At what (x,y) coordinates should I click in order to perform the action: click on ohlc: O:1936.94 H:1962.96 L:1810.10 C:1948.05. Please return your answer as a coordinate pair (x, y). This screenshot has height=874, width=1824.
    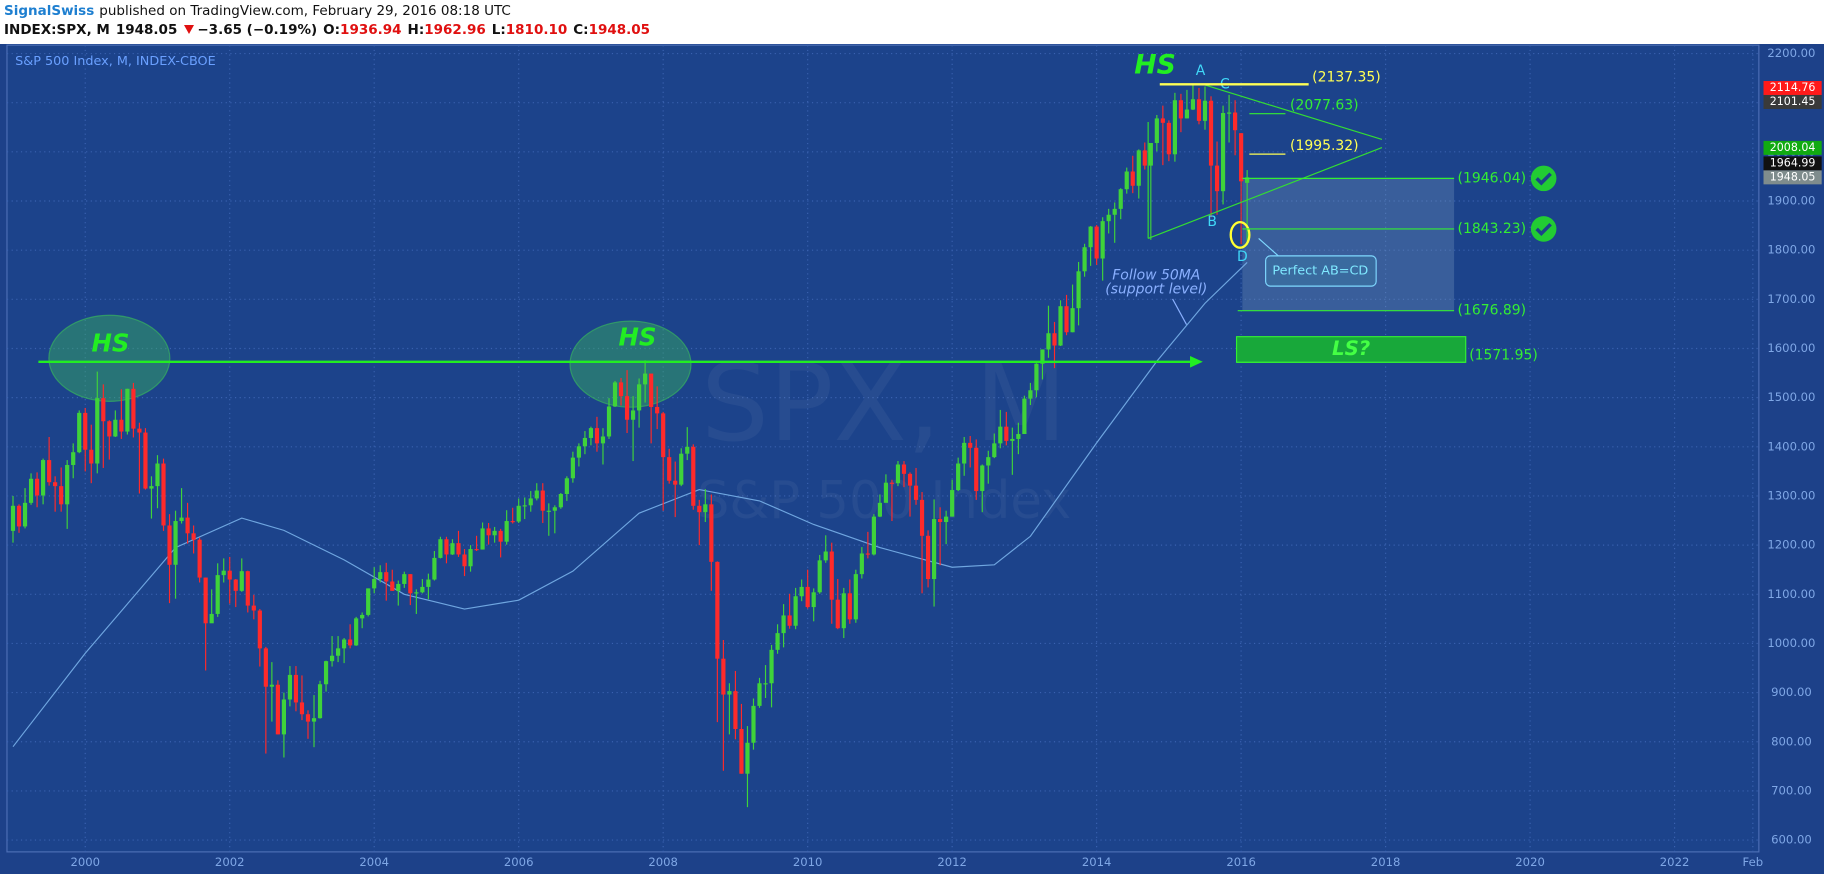
    Looking at the image, I should click on (483, 30).